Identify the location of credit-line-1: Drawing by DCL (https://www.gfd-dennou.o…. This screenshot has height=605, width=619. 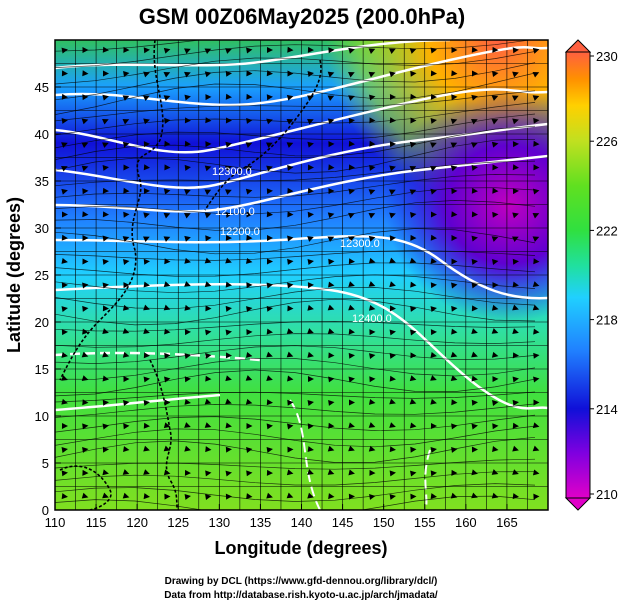
(301, 581).